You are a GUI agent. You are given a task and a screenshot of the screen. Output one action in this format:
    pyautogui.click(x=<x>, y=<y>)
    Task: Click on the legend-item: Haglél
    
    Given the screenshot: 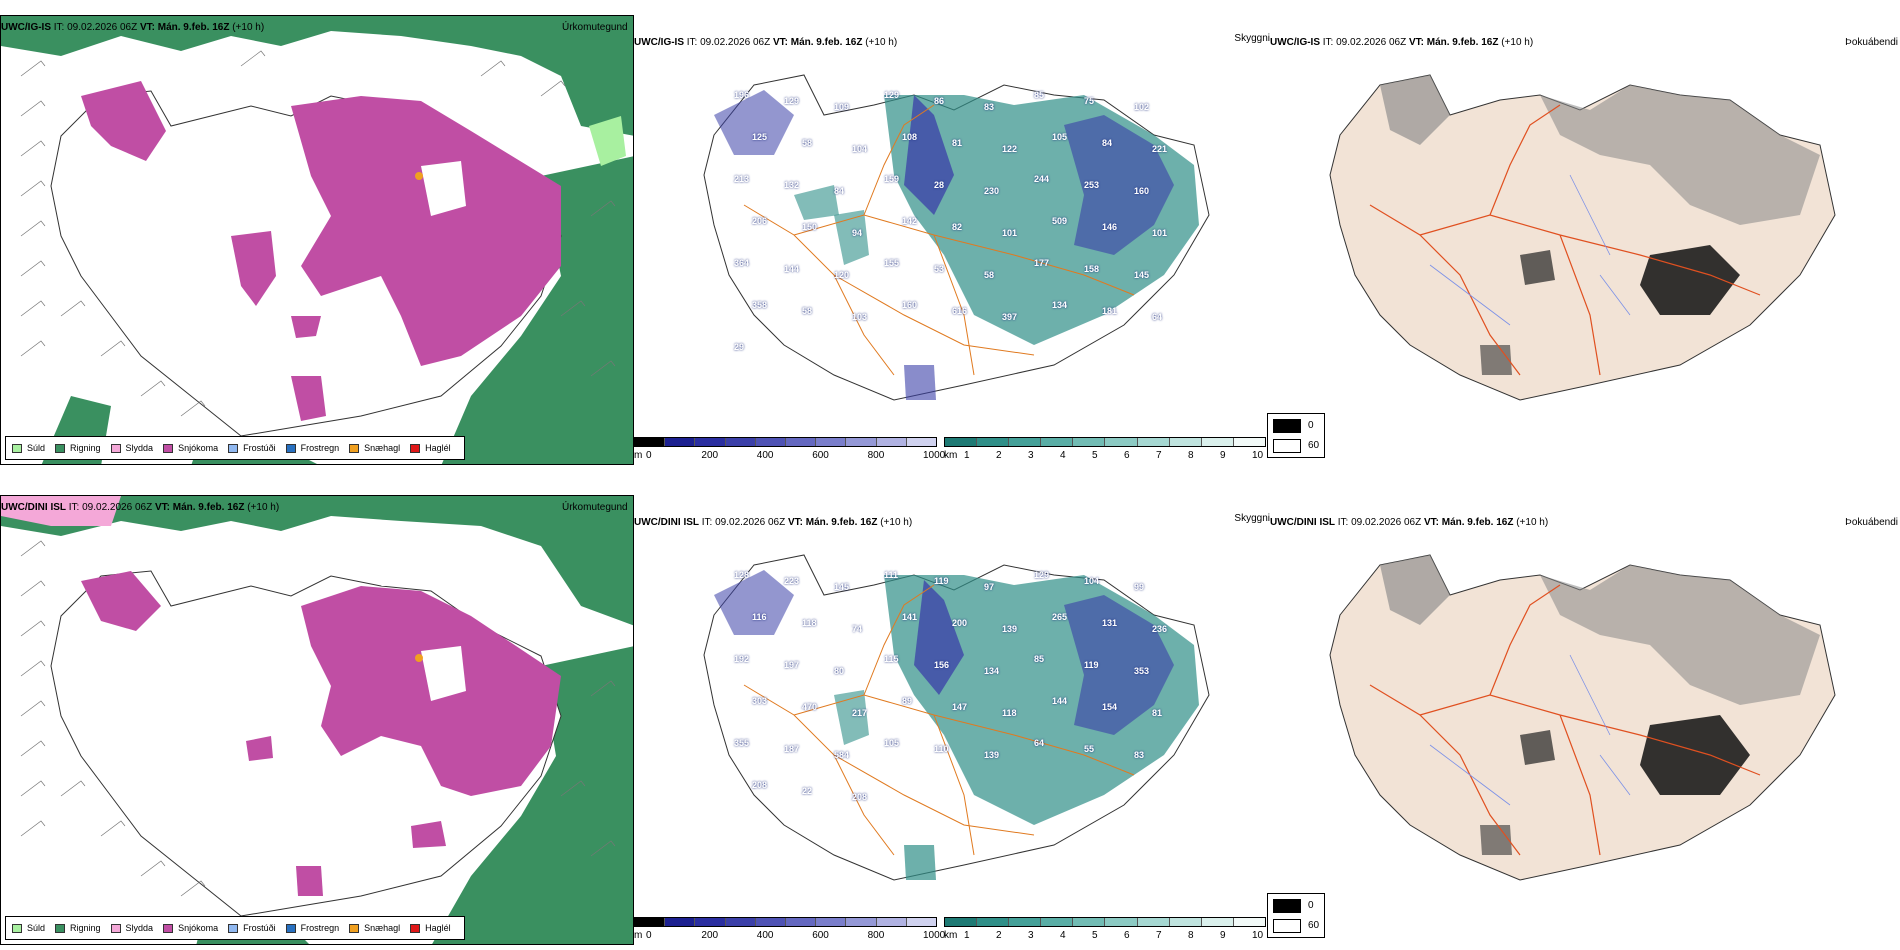 What is the action you would take?
    pyautogui.click(x=430, y=928)
    